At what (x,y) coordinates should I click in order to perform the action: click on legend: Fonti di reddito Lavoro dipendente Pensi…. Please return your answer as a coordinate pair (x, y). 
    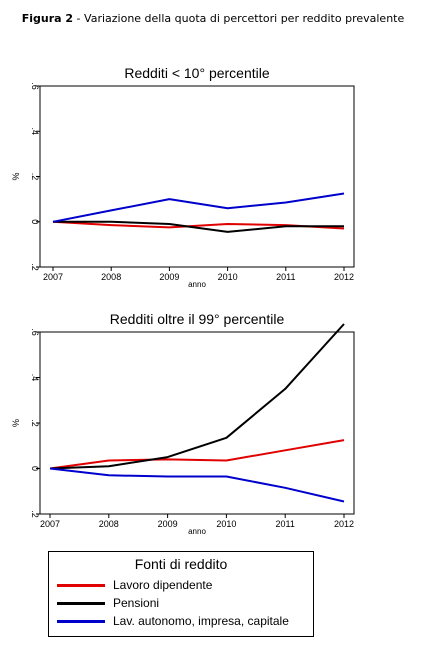
    Looking at the image, I should click on (181, 594).